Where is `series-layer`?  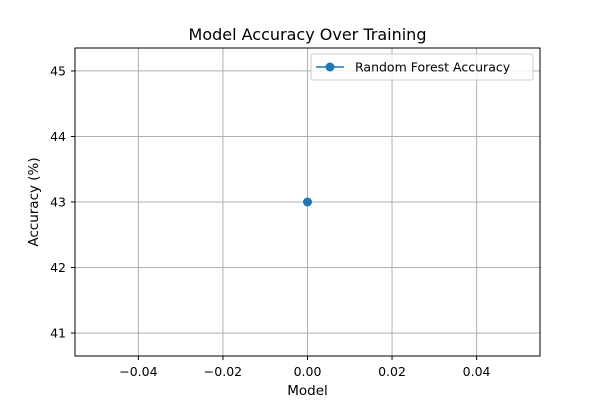
series-layer is located at coordinates (307, 202).